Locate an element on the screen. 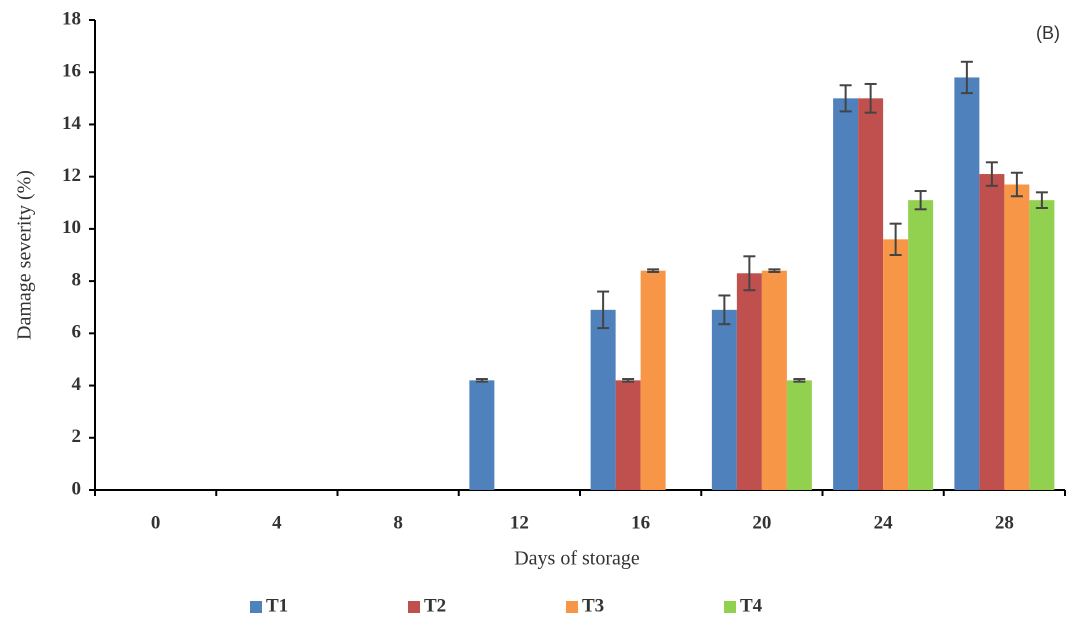 The image size is (1084, 621). y-tick-label: 4 is located at coordinates (77, 384).